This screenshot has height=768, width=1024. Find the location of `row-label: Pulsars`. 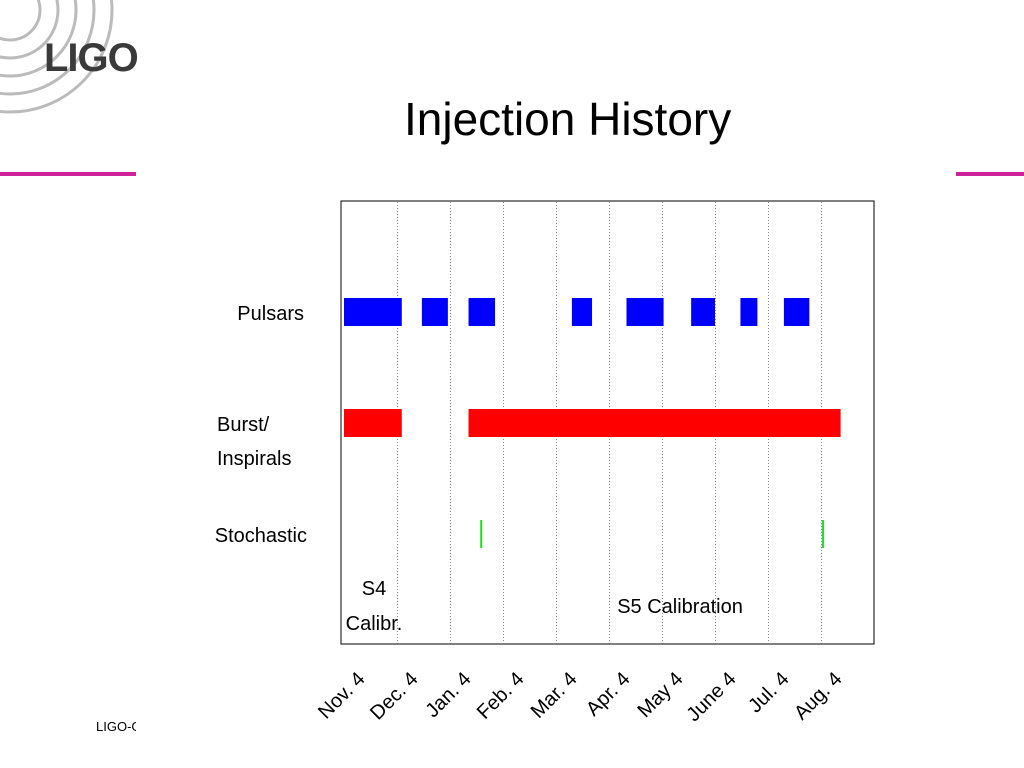

row-label: Pulsars is located at coordinates (270, 314).